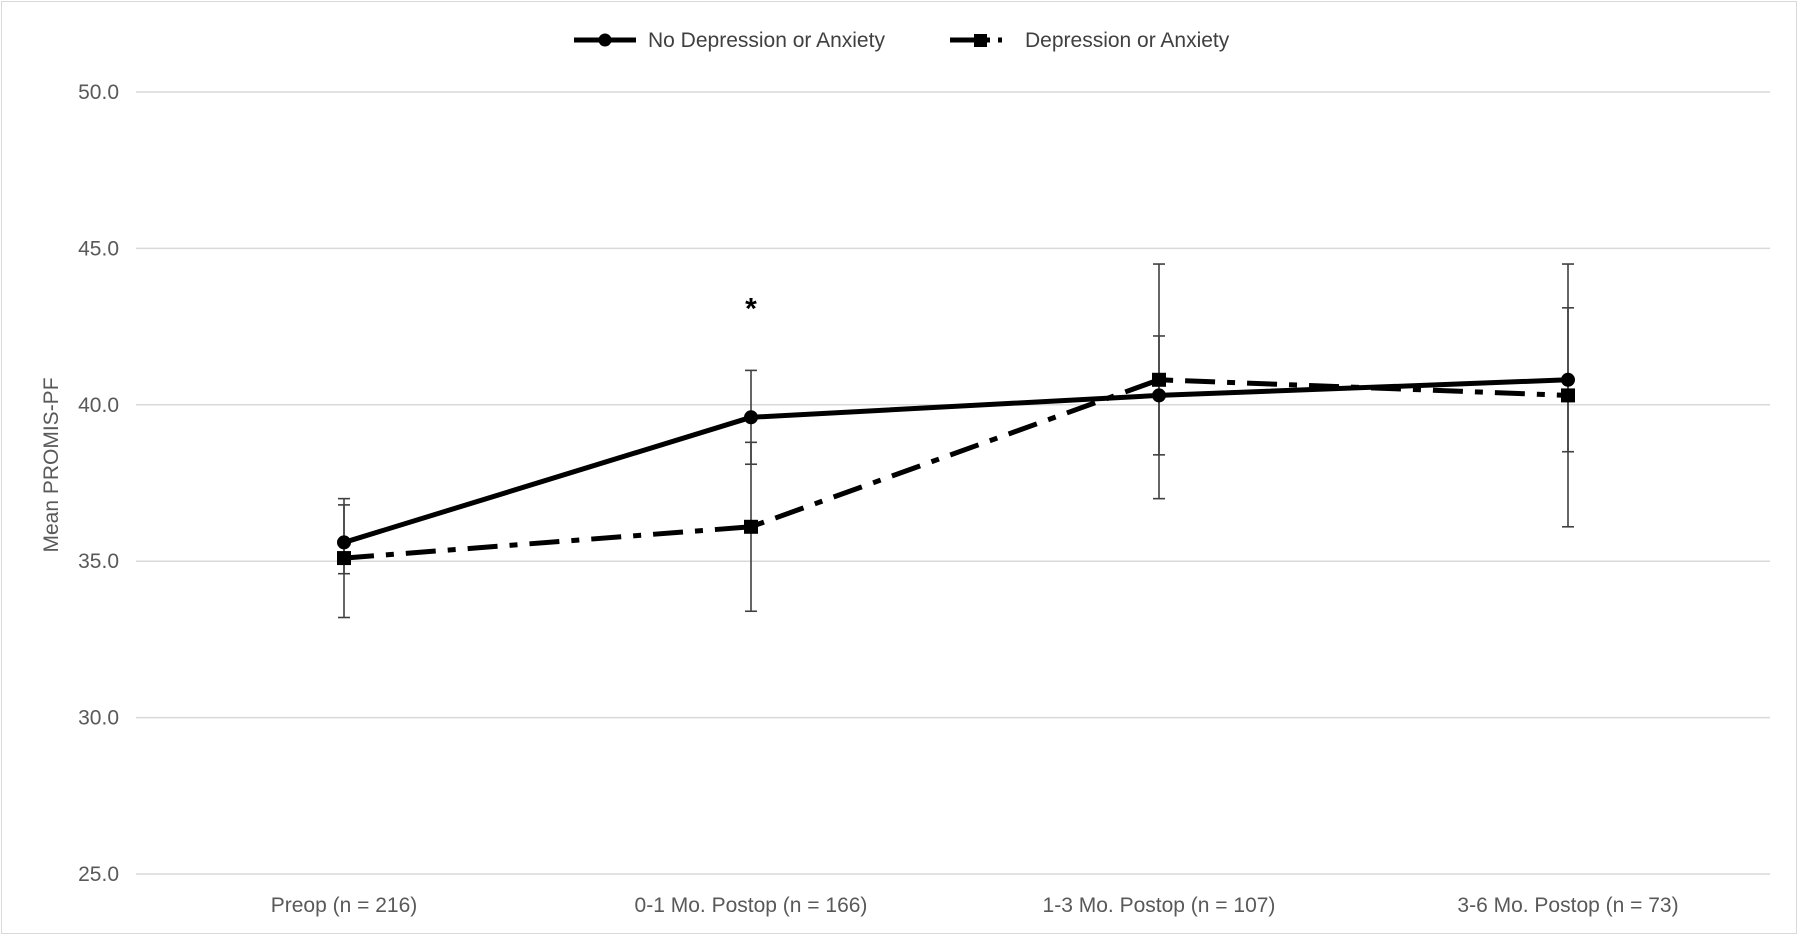 The height and width of the screenshot is (937, 1800). I want to click on x-tick-label-3: 3-6 Mo. Postop (n = 73), so click(1567, 905).